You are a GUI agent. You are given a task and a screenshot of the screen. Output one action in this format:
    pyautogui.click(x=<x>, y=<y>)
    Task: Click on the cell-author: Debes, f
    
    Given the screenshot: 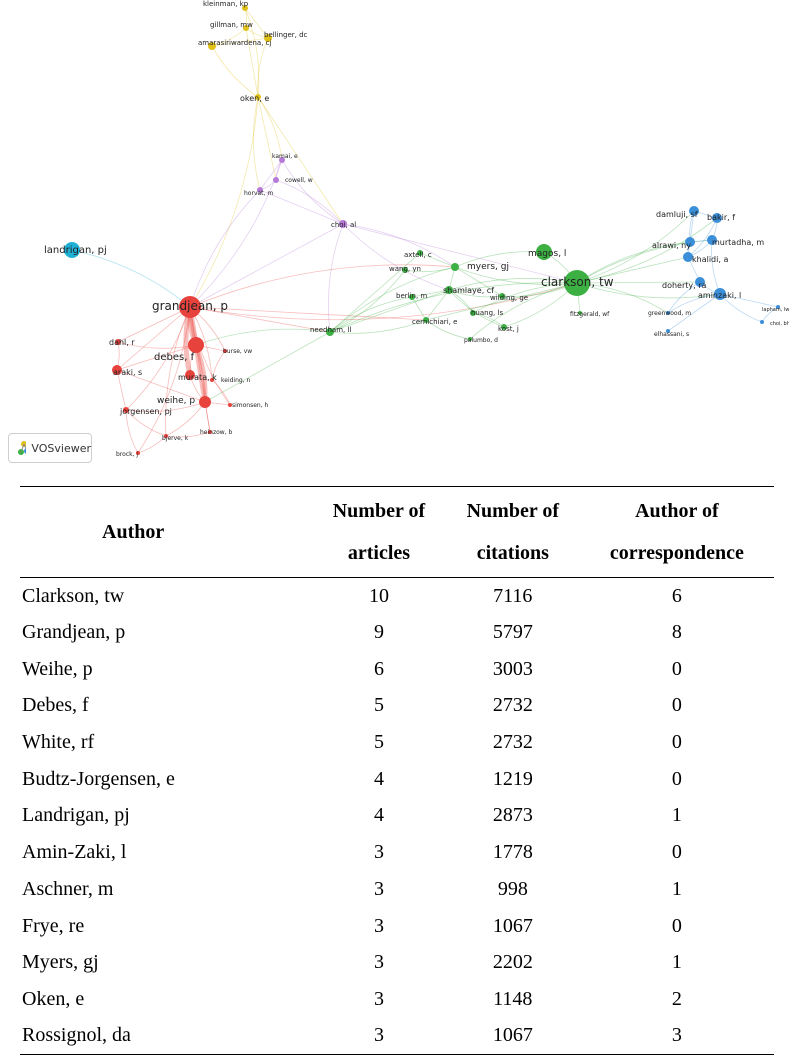 What is the action you would take?
    pyautogui.click(x=55, y=705)
    